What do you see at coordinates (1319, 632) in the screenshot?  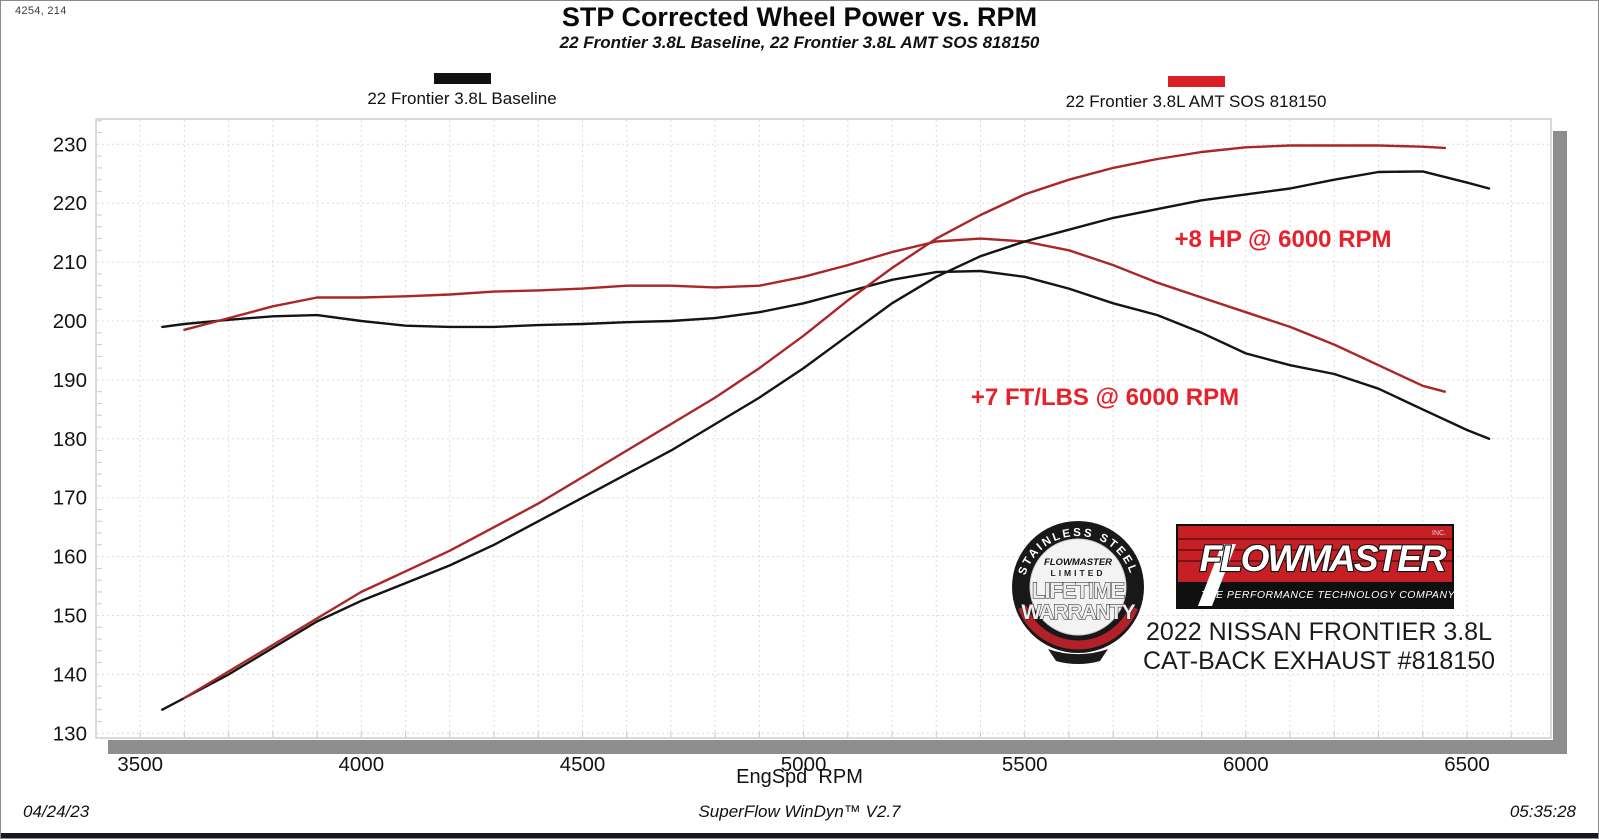 I see `vehicle-caption-line1: 2022 NISSAN FRONTIER 3.8L` at bounding box center [1319, 632].